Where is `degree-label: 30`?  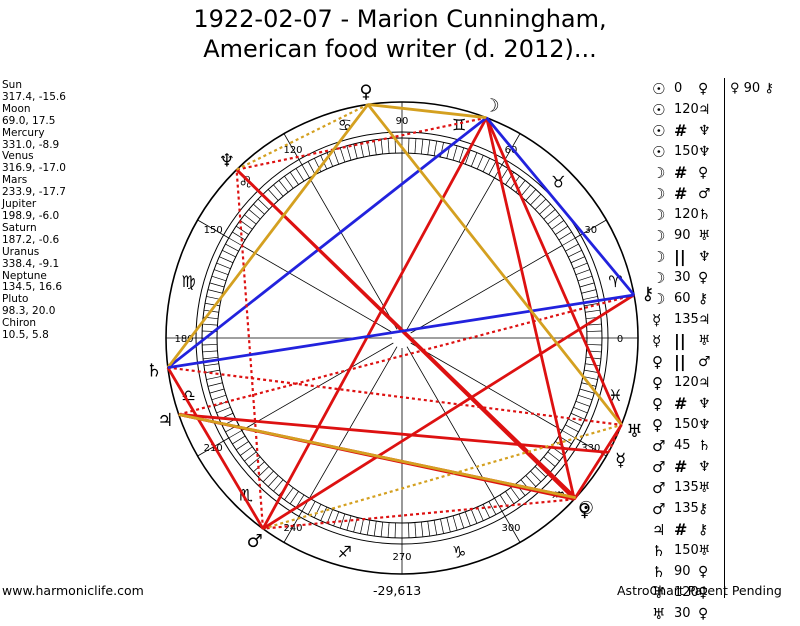 degree-label: 30 is located at coordinates (590, 230).